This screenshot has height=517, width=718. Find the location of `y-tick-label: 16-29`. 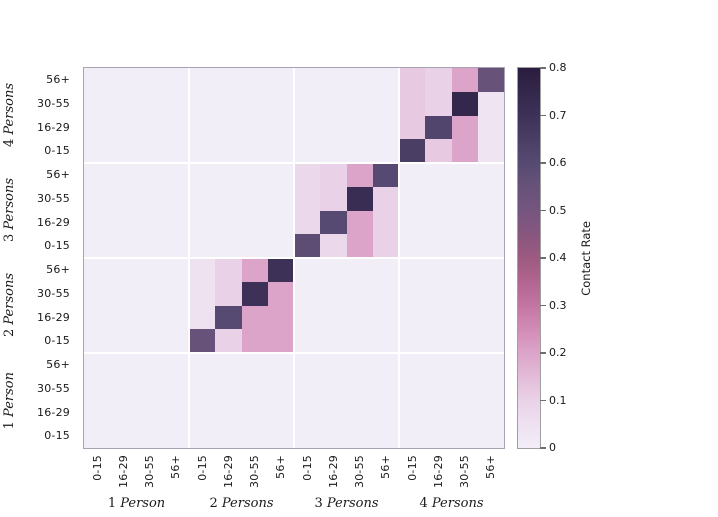

y-tick-label: 16-29 is located at coordinates (53, 412).